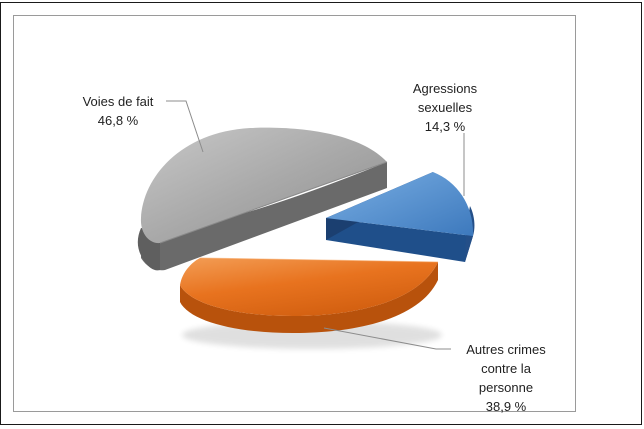  What do you see at coordinates (118, 111) in the screenshot?
I see `label-voies-de-fait: Voies de fait 46,8 %` at bounding box center [118, 111].